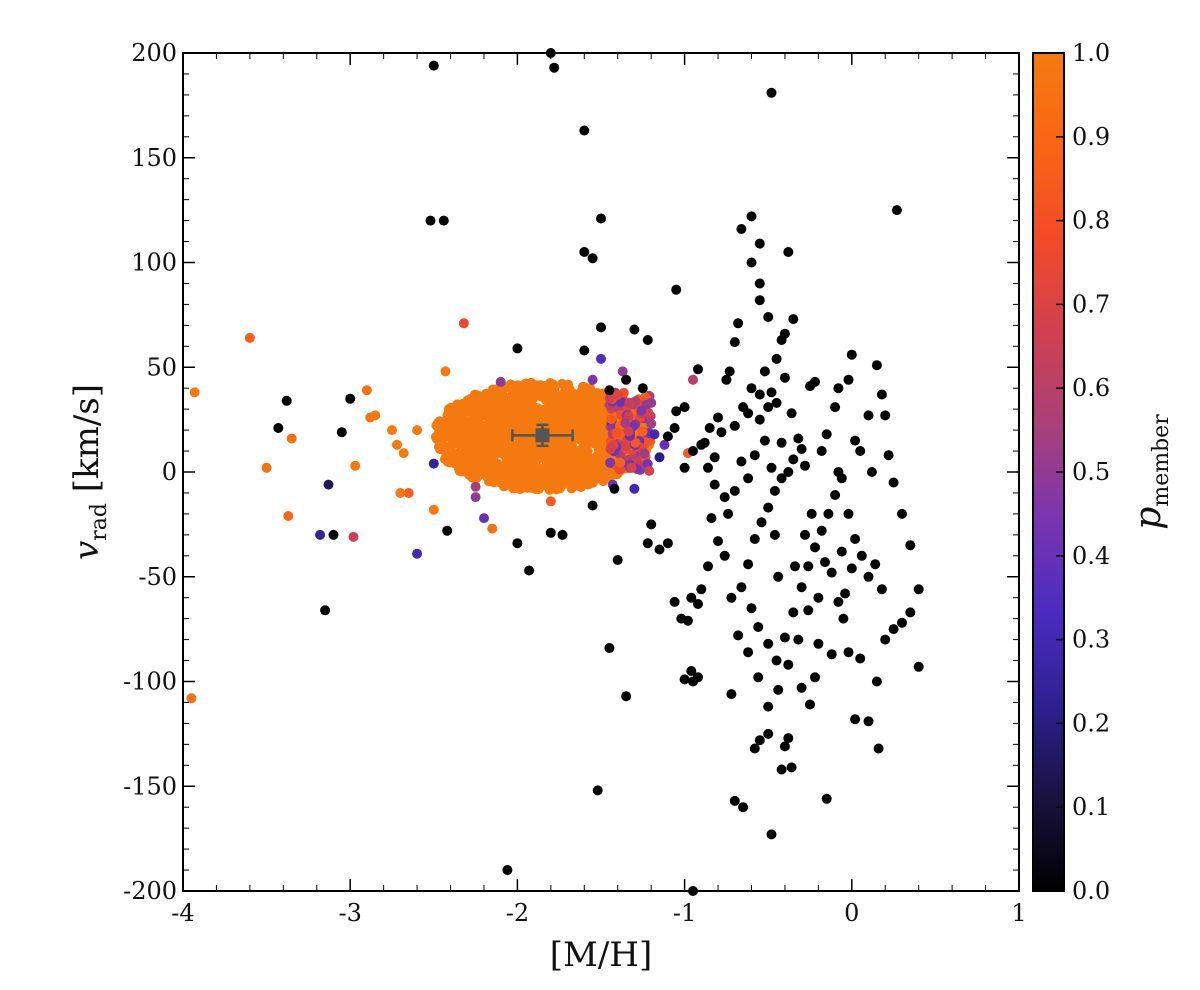 This screenshot has width=1200, height=990. Describe the element at coordinates (684, 913) in the screenshot. I see `x-tick-label: -1` at that location.